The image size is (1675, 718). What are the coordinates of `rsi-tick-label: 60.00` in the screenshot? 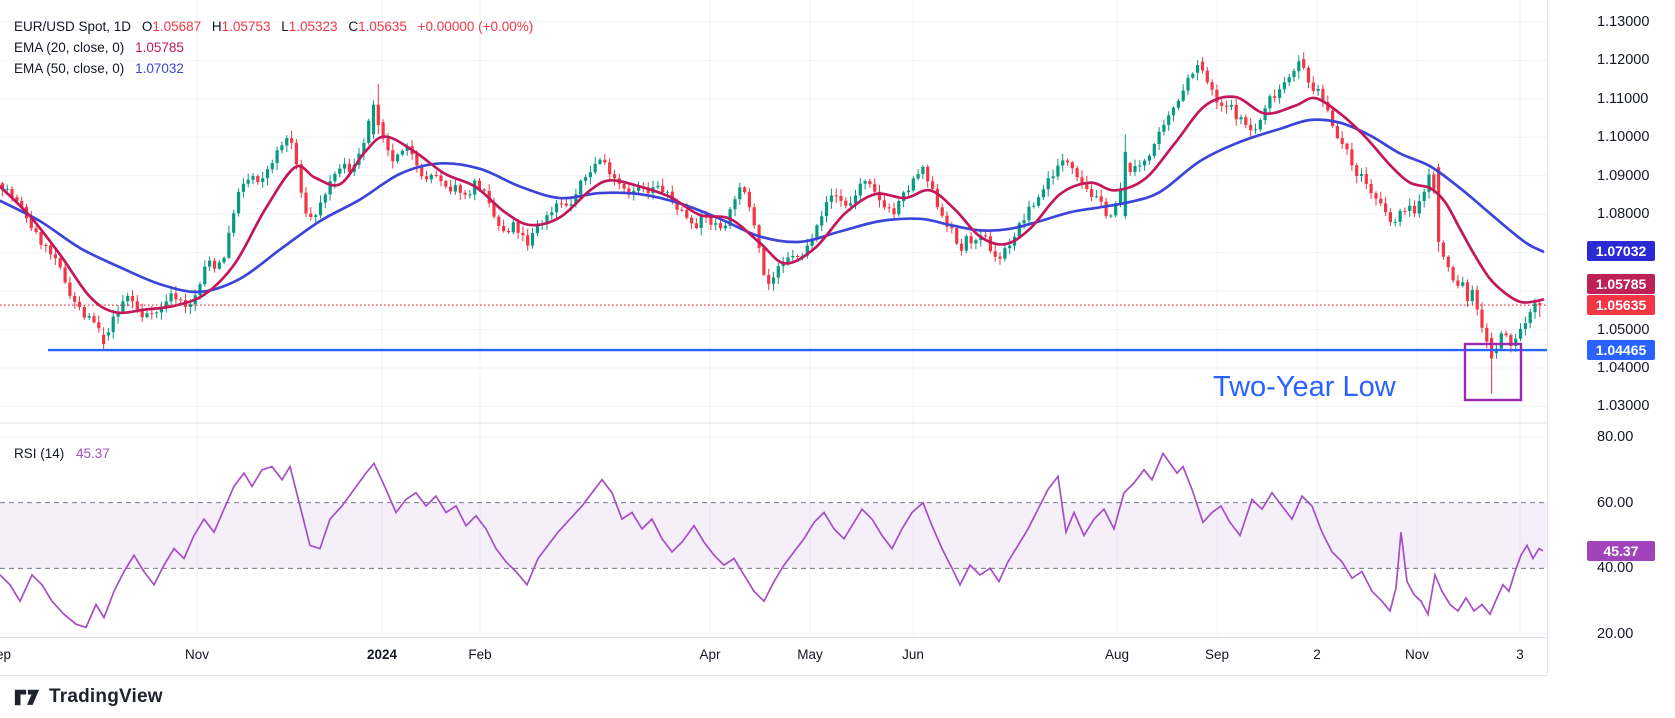 It's located at (1615, 502).